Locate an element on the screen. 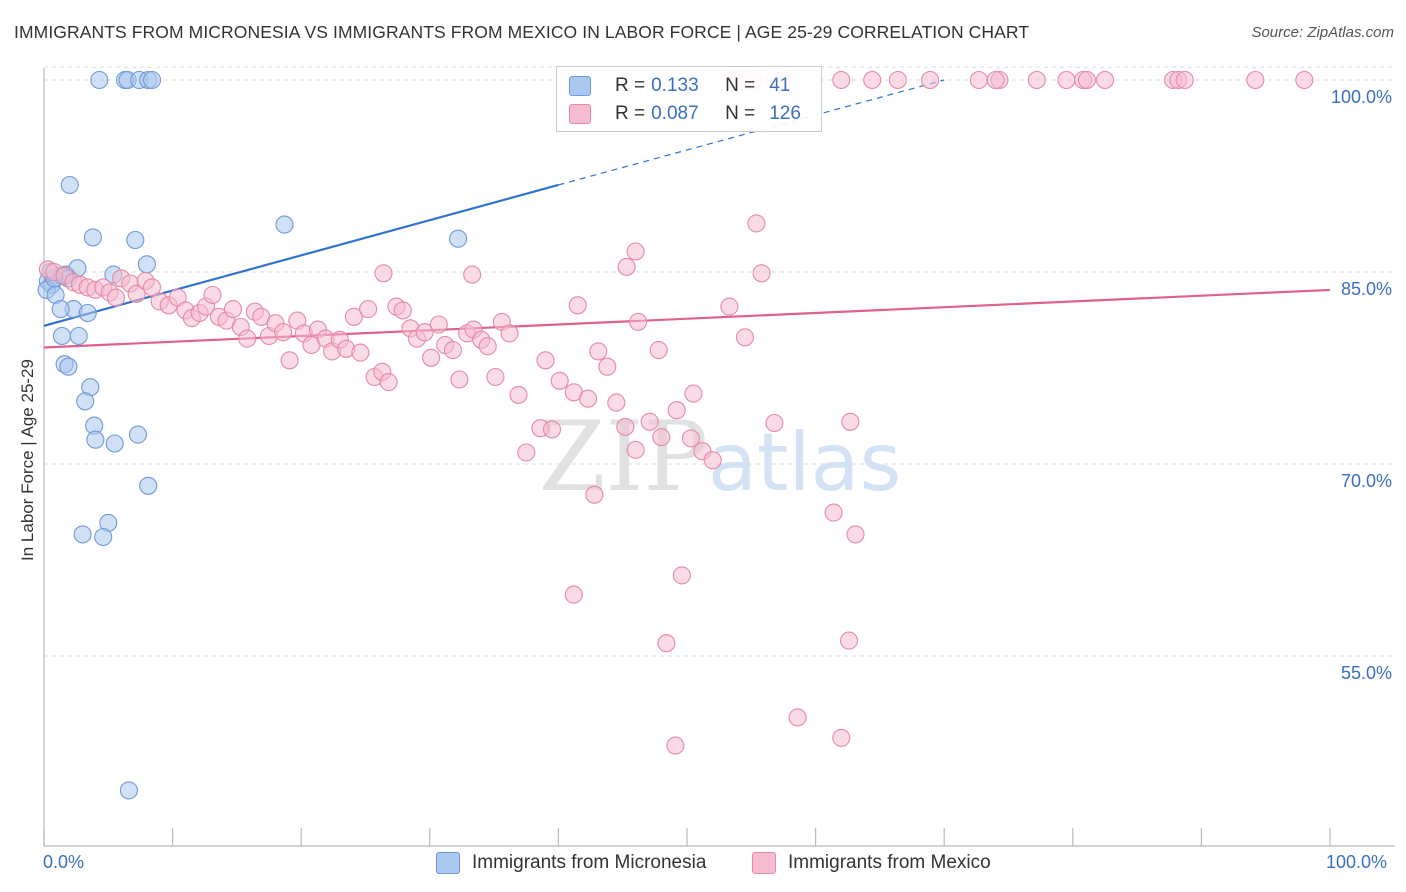  trend-line-micronesia-extension is located at coordinates (751, 132).